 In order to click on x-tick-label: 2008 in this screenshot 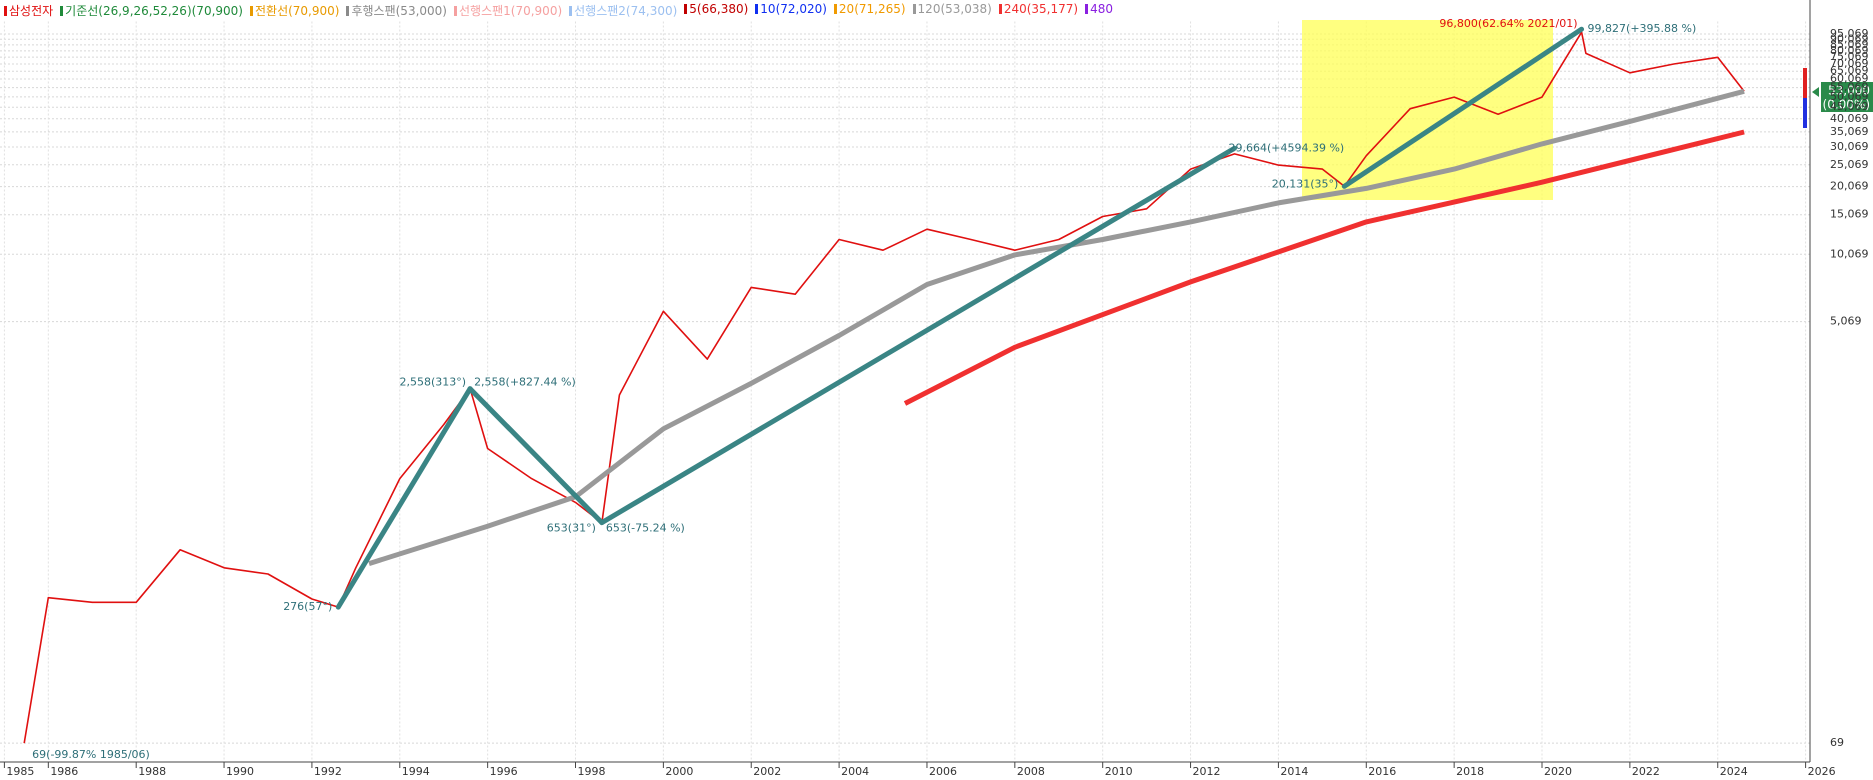, I will do `click(1031, 771)`.